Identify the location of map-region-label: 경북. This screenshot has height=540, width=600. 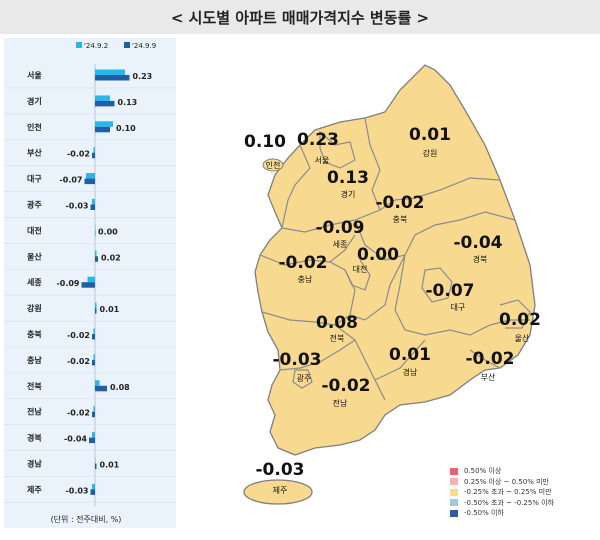
(480, 259).